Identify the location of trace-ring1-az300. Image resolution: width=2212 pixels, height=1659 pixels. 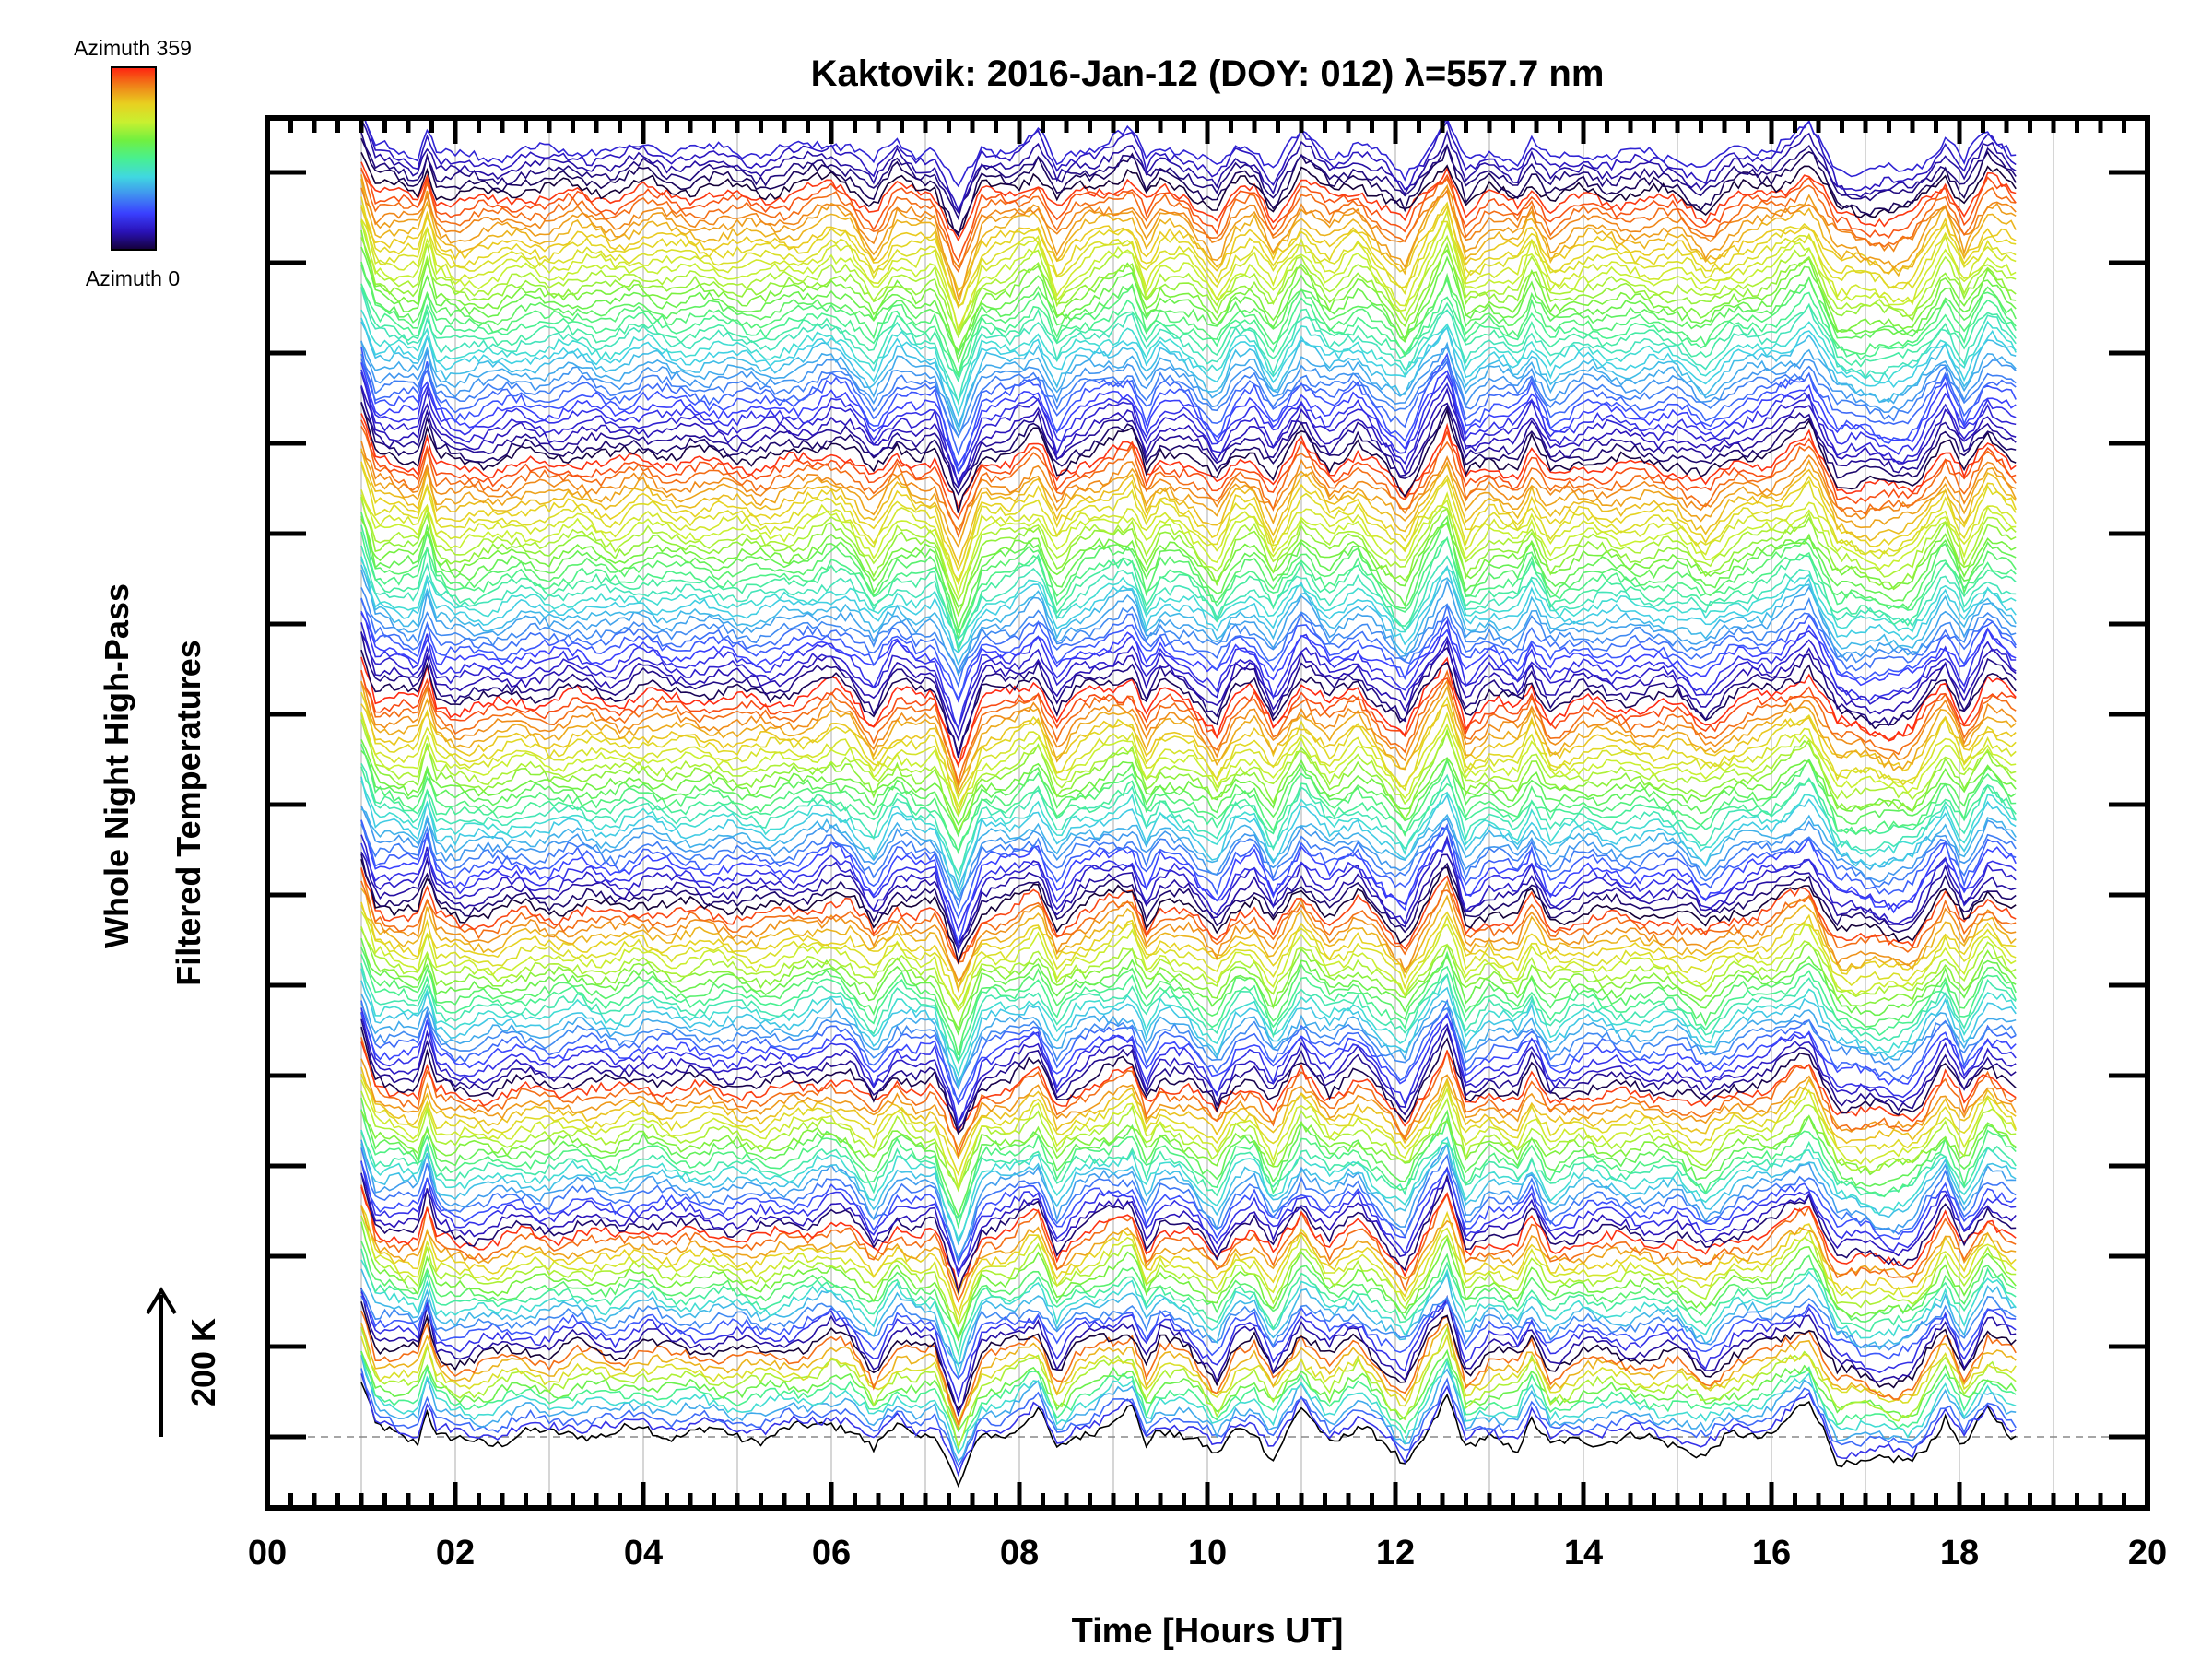
(1188, 1376).